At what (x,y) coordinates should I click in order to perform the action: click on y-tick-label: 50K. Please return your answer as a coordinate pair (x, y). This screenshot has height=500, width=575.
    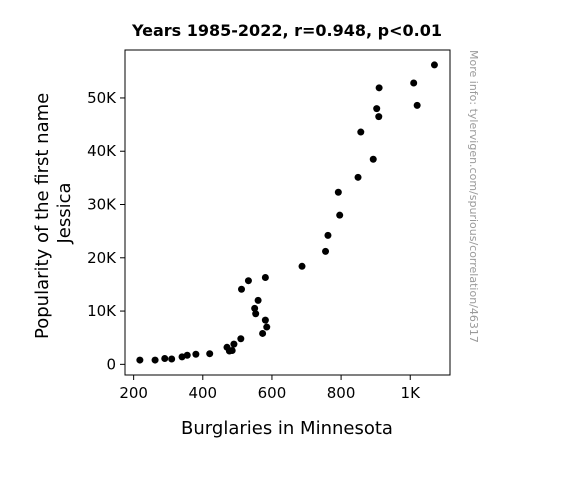
    Looking at the image, I should click on (102, 98).